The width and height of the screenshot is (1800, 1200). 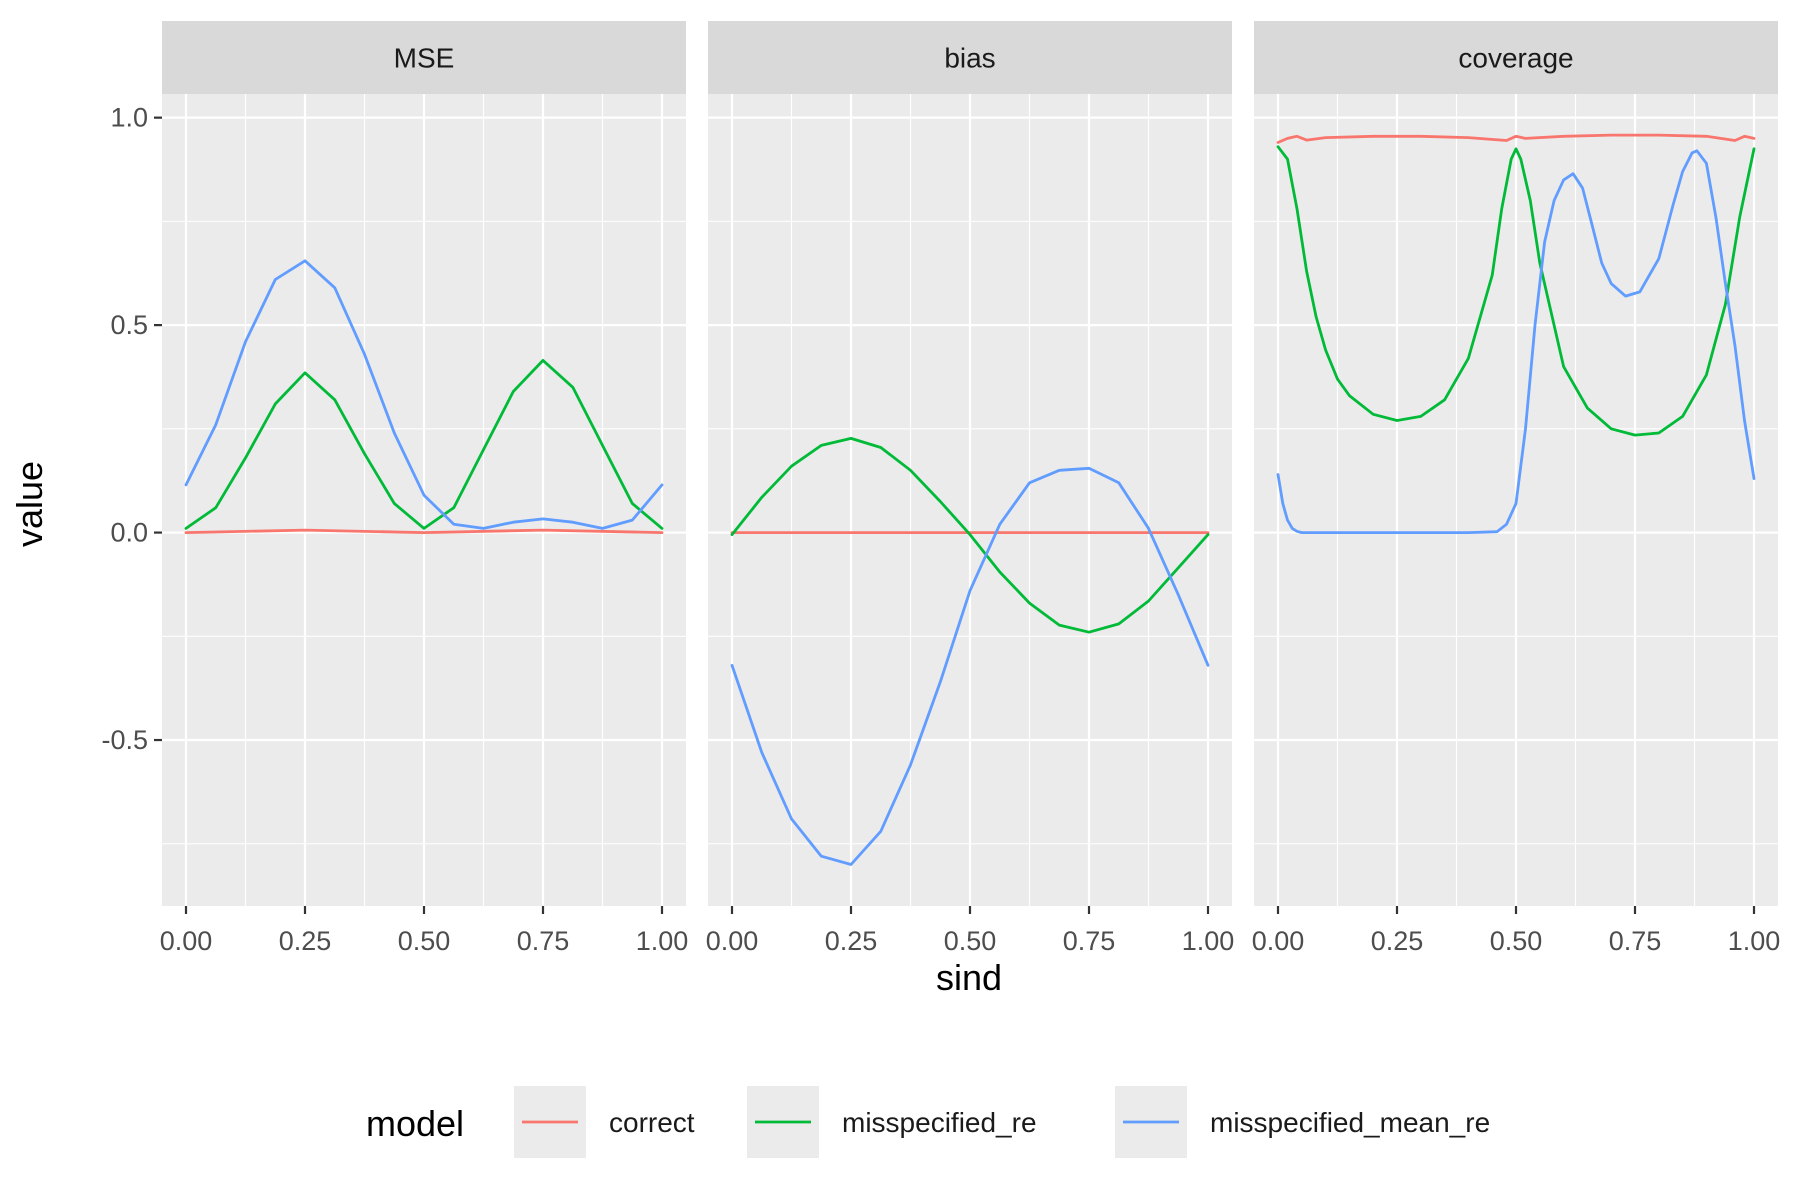 What do you see at coordinates (129, 325) in the screenshot?
I see `y-tick-label: 0.5` at bounding box center [129, 325].